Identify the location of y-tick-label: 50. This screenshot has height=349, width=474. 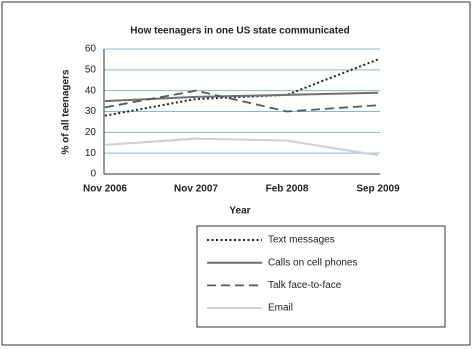
(91, 69).